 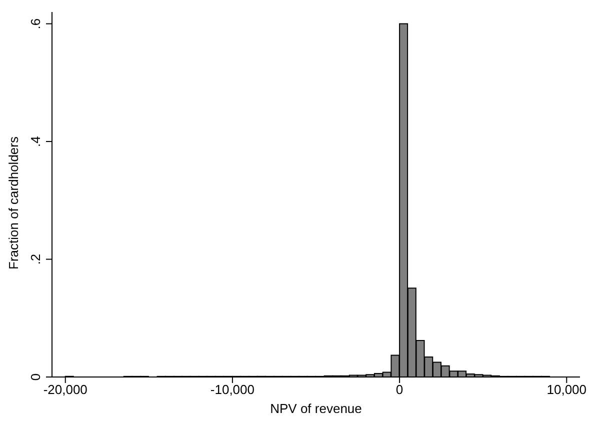 I want to click on y-tick-label: .4, so click(x=35, y=141).